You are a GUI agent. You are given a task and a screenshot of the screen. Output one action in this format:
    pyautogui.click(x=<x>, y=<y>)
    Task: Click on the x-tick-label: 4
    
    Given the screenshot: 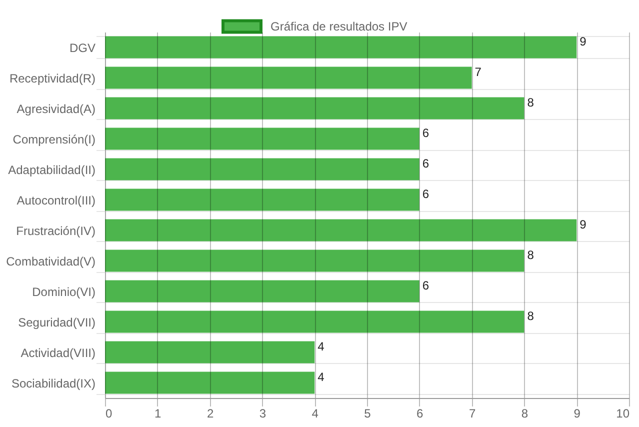 What is the action you would take?
    pyautogui.click(x=315, y=413)
    